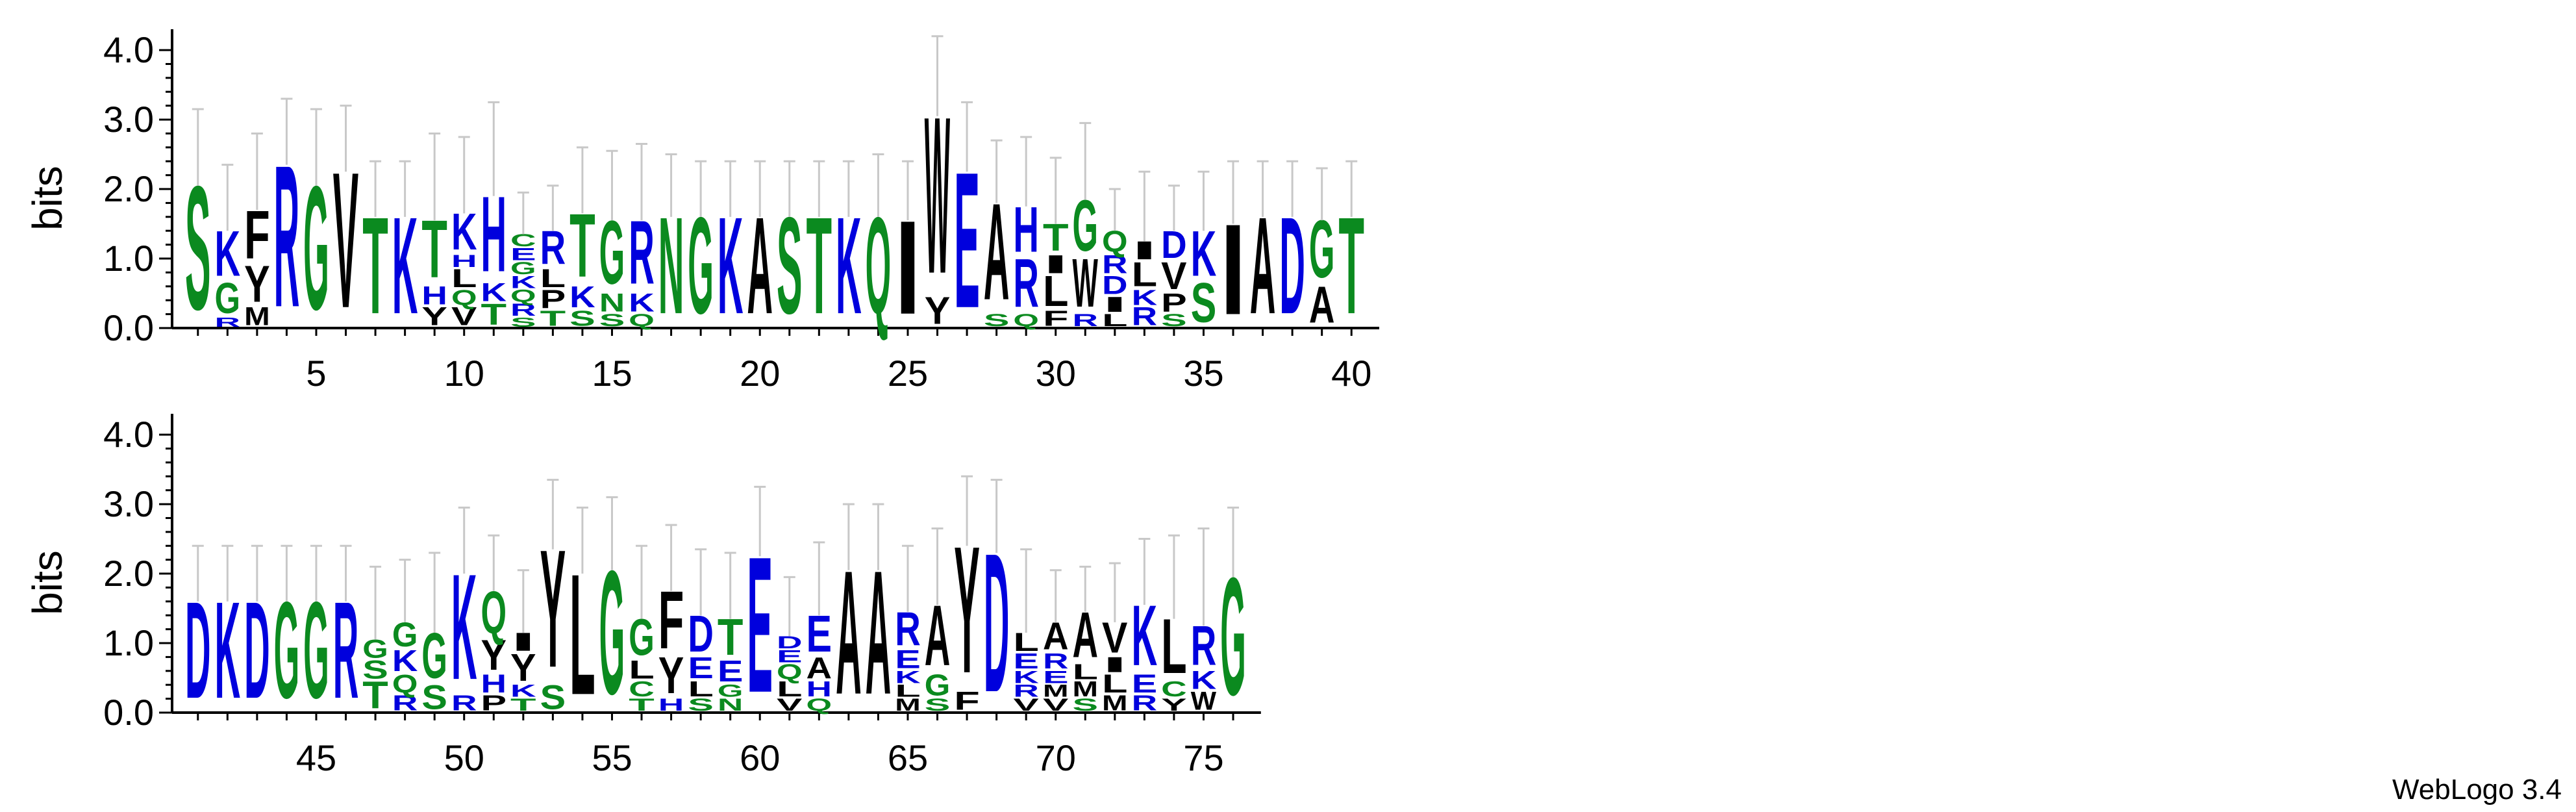 The image size is (2576, 812). I want to click on logo-letter-A: A, so click(819, 668).